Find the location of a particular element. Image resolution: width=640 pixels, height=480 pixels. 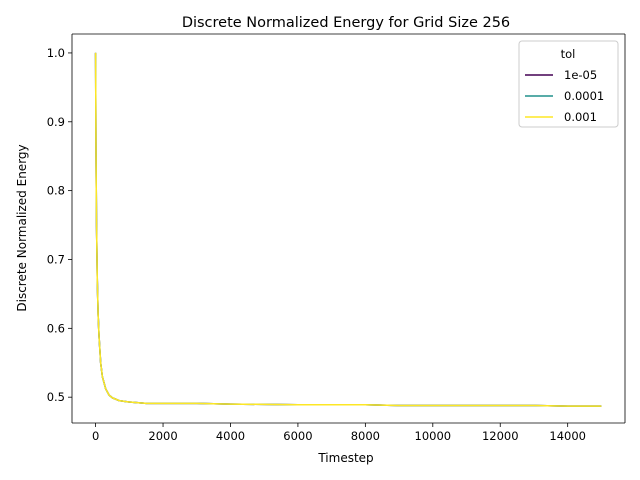

legend-items: 1e-05 0.0001 0.001 is located at coordinates (564, 96).